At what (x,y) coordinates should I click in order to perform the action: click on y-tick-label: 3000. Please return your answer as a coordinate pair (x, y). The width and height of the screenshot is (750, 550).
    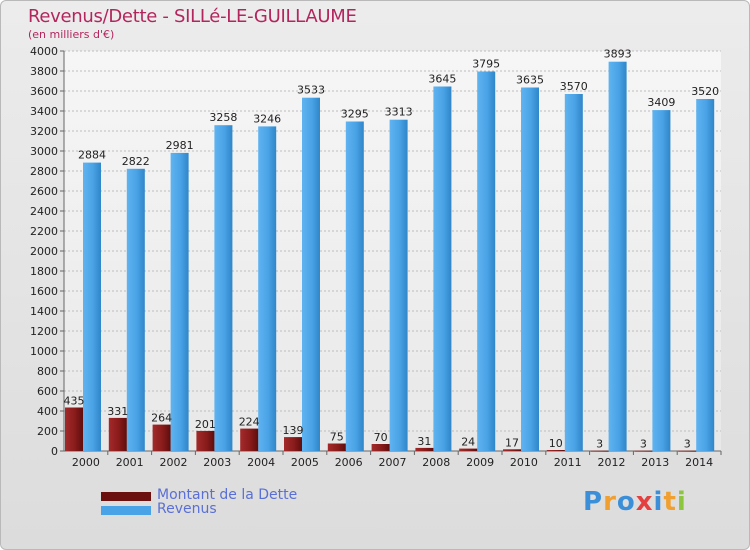
    Looking at the image, I should click on (44, 151).